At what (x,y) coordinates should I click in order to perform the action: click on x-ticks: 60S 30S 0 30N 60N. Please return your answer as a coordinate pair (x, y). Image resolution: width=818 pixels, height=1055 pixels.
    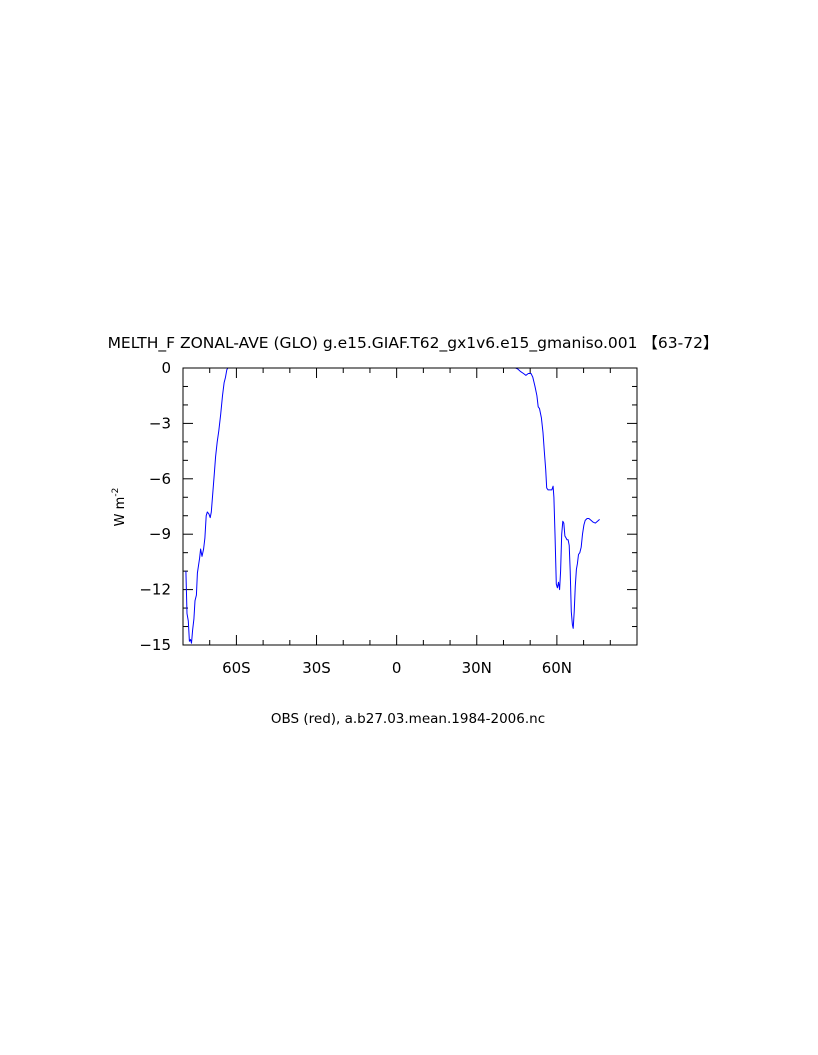
    Looking at the image, I should click on (410, 522).